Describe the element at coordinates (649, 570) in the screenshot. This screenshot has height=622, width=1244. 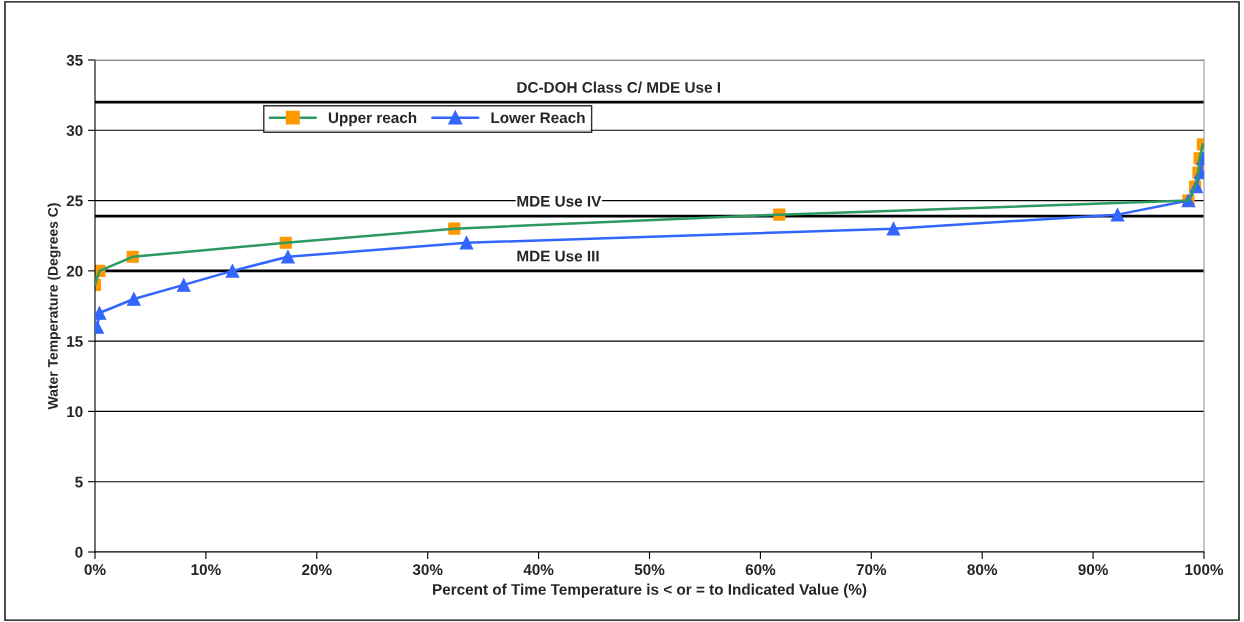
I see `x-tick-label: 50%` at that location.